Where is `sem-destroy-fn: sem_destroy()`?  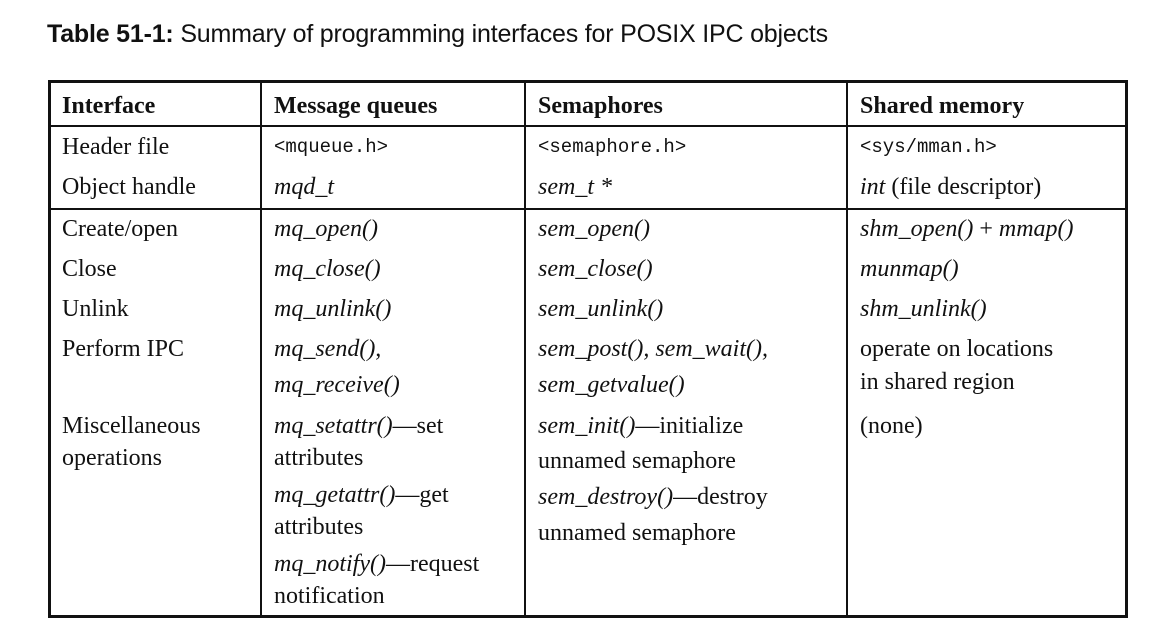
sem-destroy-fn: sem_destroy() is located at coordinates (606, 497).